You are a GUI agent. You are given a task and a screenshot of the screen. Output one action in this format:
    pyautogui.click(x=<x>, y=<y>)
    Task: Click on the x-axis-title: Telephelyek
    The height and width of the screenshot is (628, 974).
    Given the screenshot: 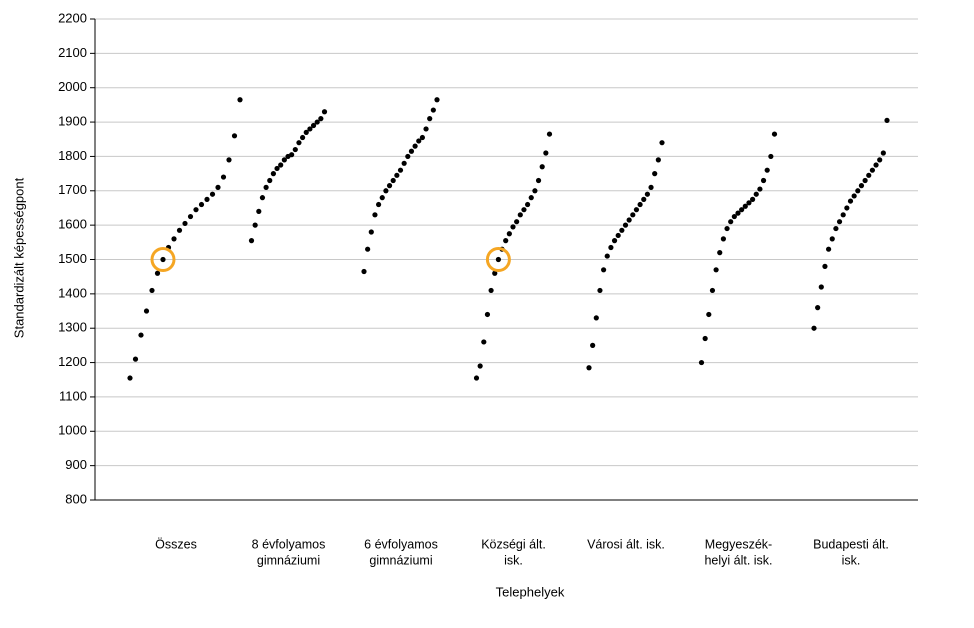 What is the action you would take?
    pyautogui.click(x=530, y=591)
    